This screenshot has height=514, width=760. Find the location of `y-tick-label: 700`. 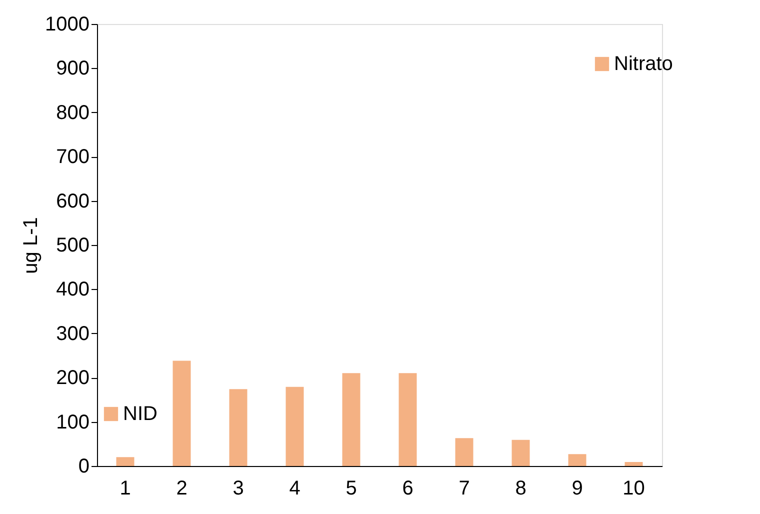

y-tick-label: 700 is located at coordinates (73, 157).